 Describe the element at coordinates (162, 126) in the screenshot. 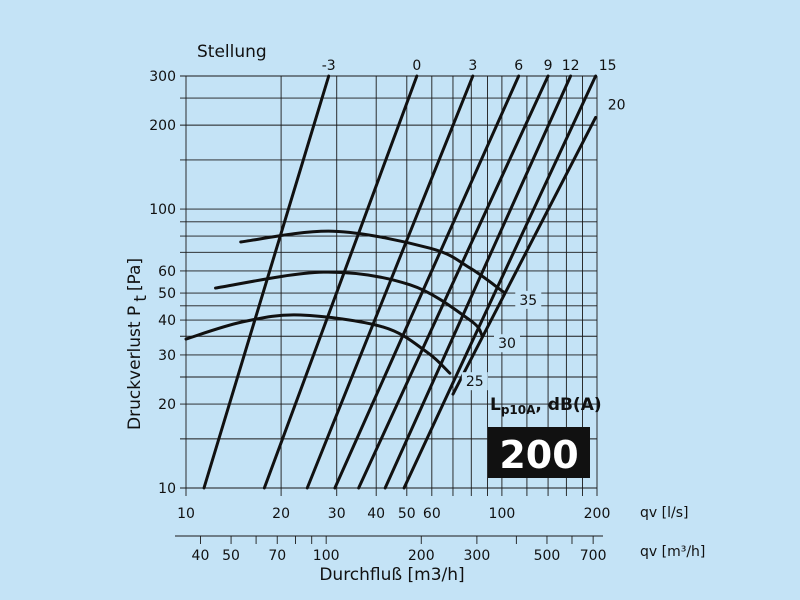

I see `y-tick-label: 200` at that location.